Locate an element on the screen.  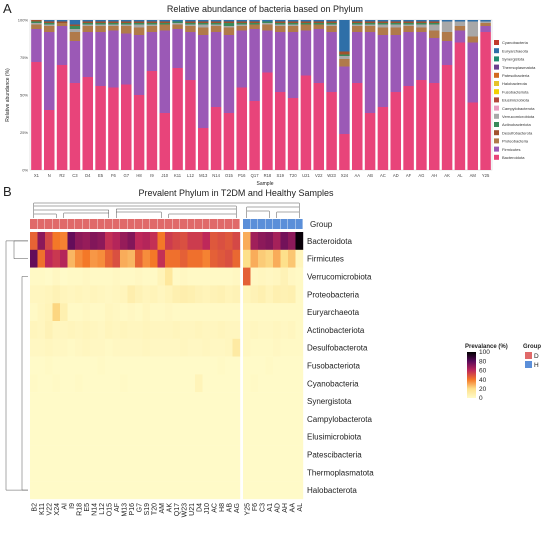
legend-label: Campylobacterota is located at coordinates (518, 108).